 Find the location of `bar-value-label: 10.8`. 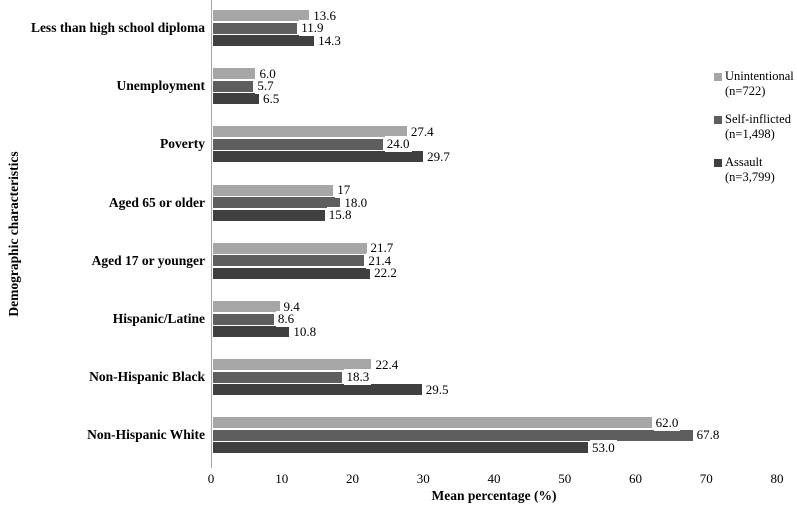

bar-value-label: 10.8 is located at coordinates (305, 331).